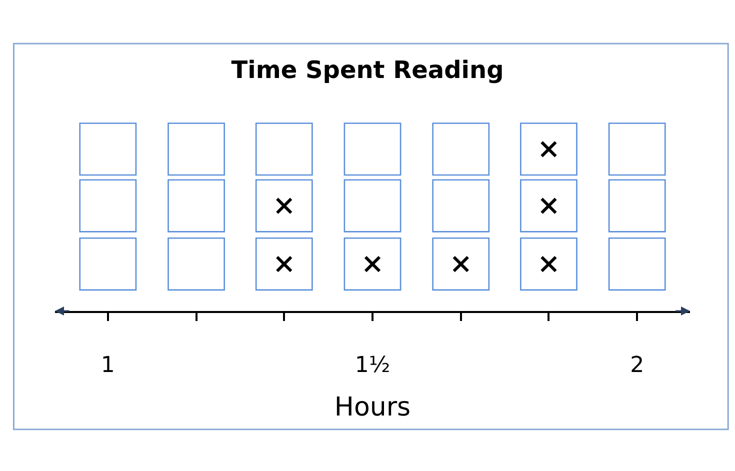 This screenshot has height=471, width=735. I want to click on x-tick-label: 2, so click(637, 365).